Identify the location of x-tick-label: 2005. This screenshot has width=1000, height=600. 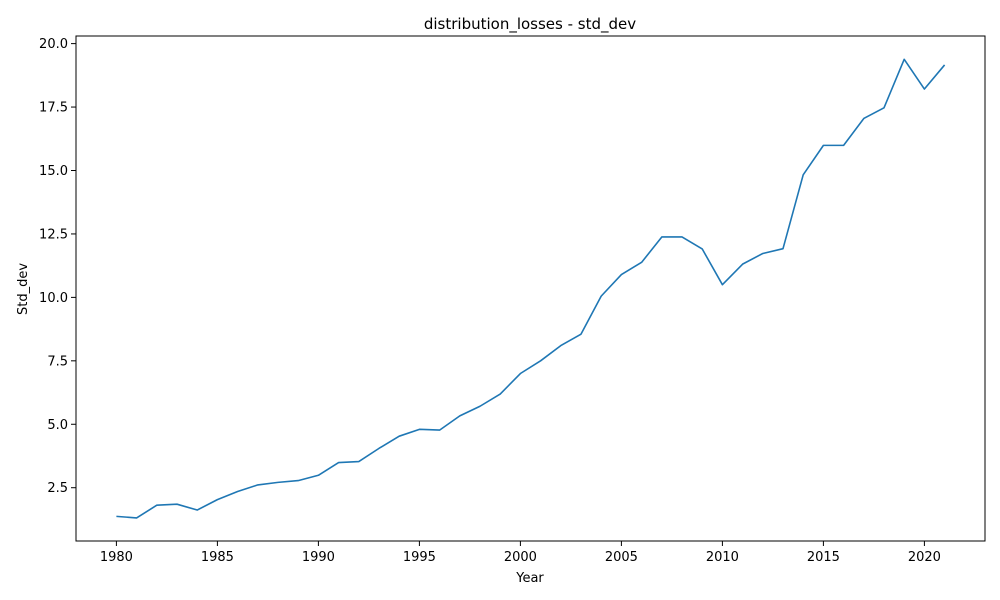
(621, 557).